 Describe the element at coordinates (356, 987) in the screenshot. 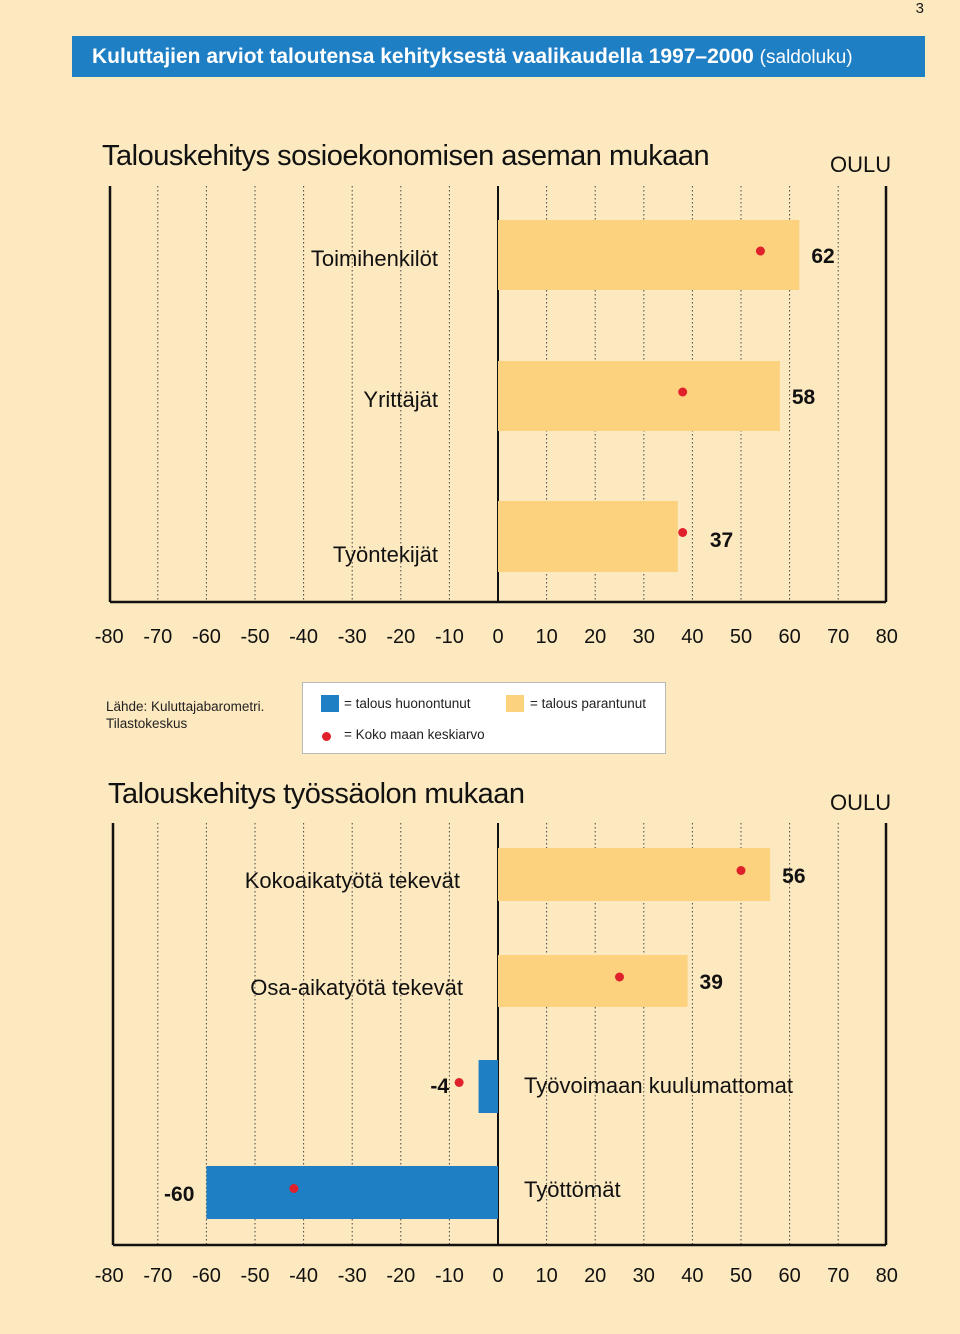

I see `category-label: Osa-aikatyötä tekevät` at that location.